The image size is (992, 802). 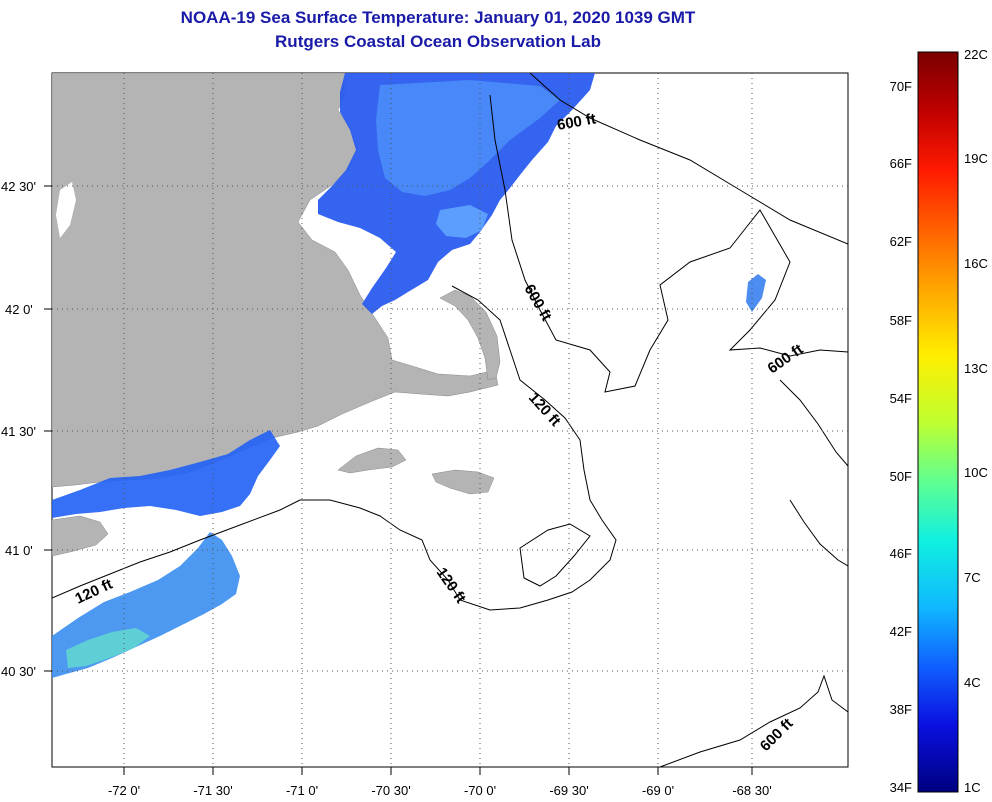 What do you see at coordinates (813, 423) in the screenshot?
I see `contour-east-shelf` at bounding box center [813, 423].